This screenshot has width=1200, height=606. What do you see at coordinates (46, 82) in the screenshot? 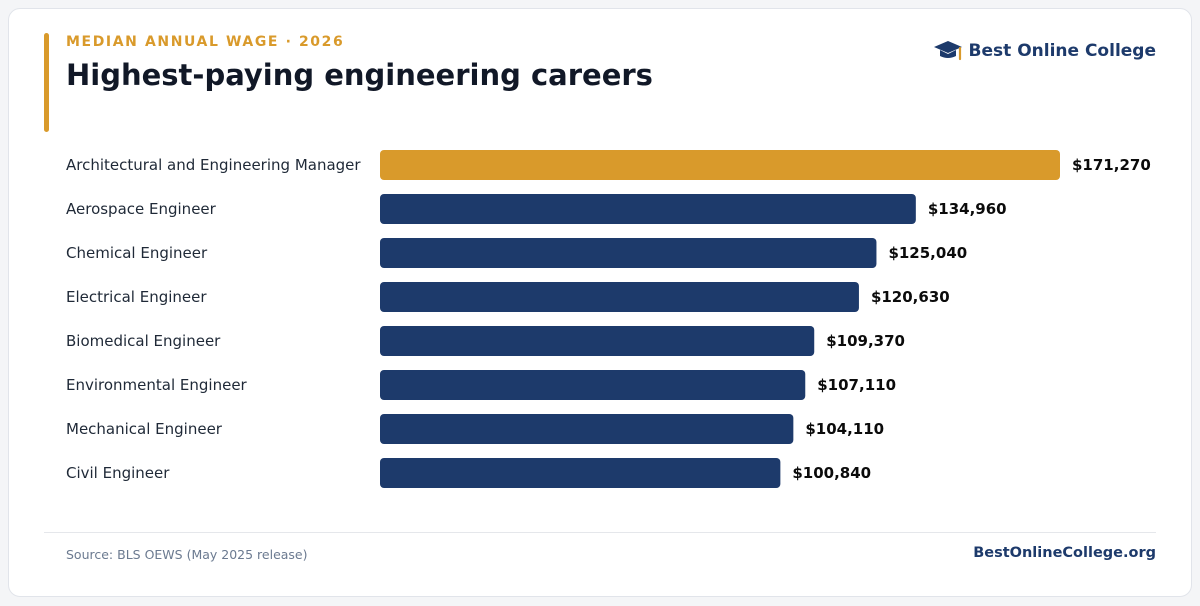
I see `accent-bar` at bounding box center [46, 82].